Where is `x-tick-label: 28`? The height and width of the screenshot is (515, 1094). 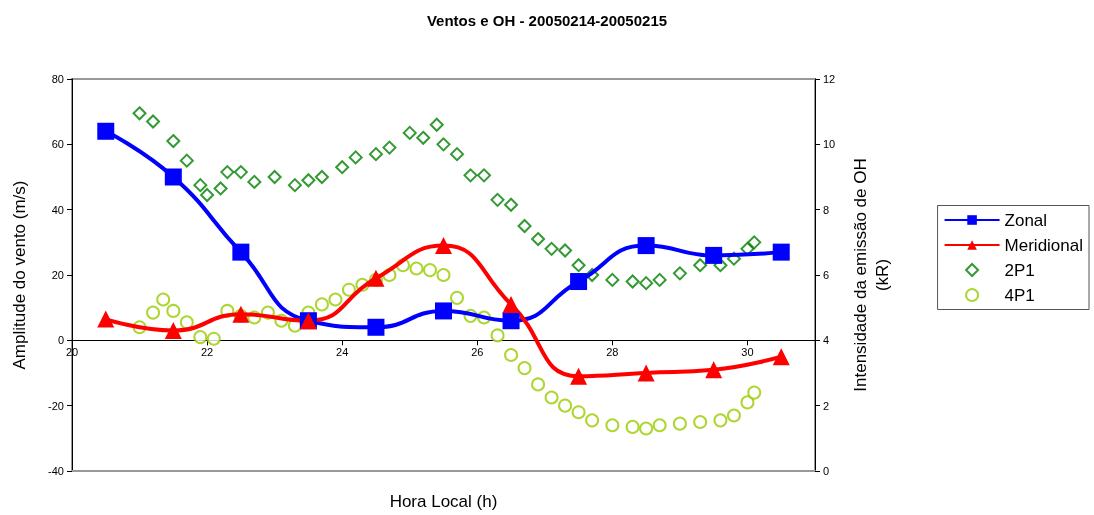 x-tick-label: 28 is located at coordinates (612, 351).